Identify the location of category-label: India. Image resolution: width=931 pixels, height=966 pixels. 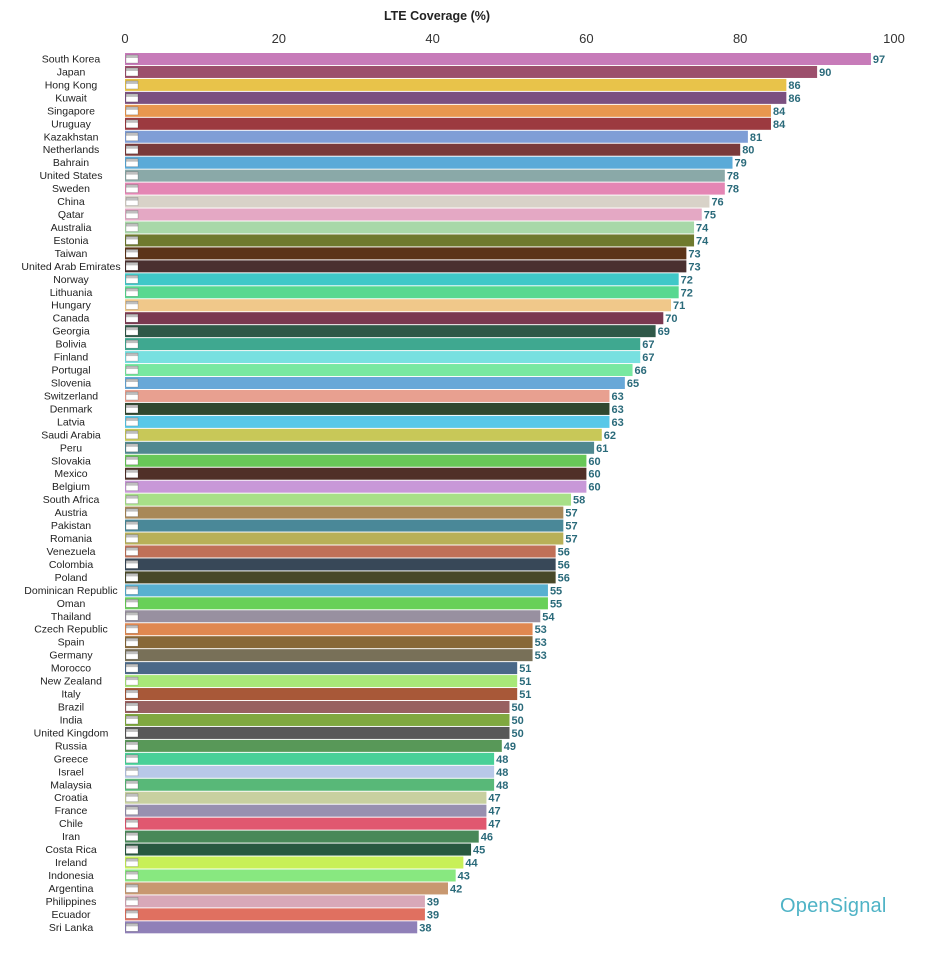
(71, 720).